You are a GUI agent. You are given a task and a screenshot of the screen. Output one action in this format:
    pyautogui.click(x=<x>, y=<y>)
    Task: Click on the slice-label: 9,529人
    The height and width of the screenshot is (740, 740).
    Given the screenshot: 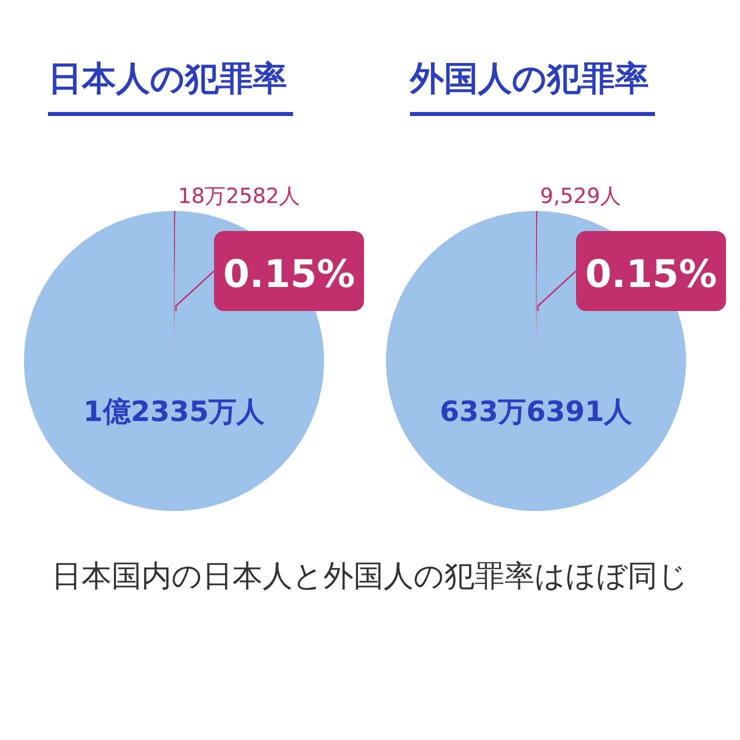 What is the action you would take?
    pyautogui.click(x=581, y=196)
    